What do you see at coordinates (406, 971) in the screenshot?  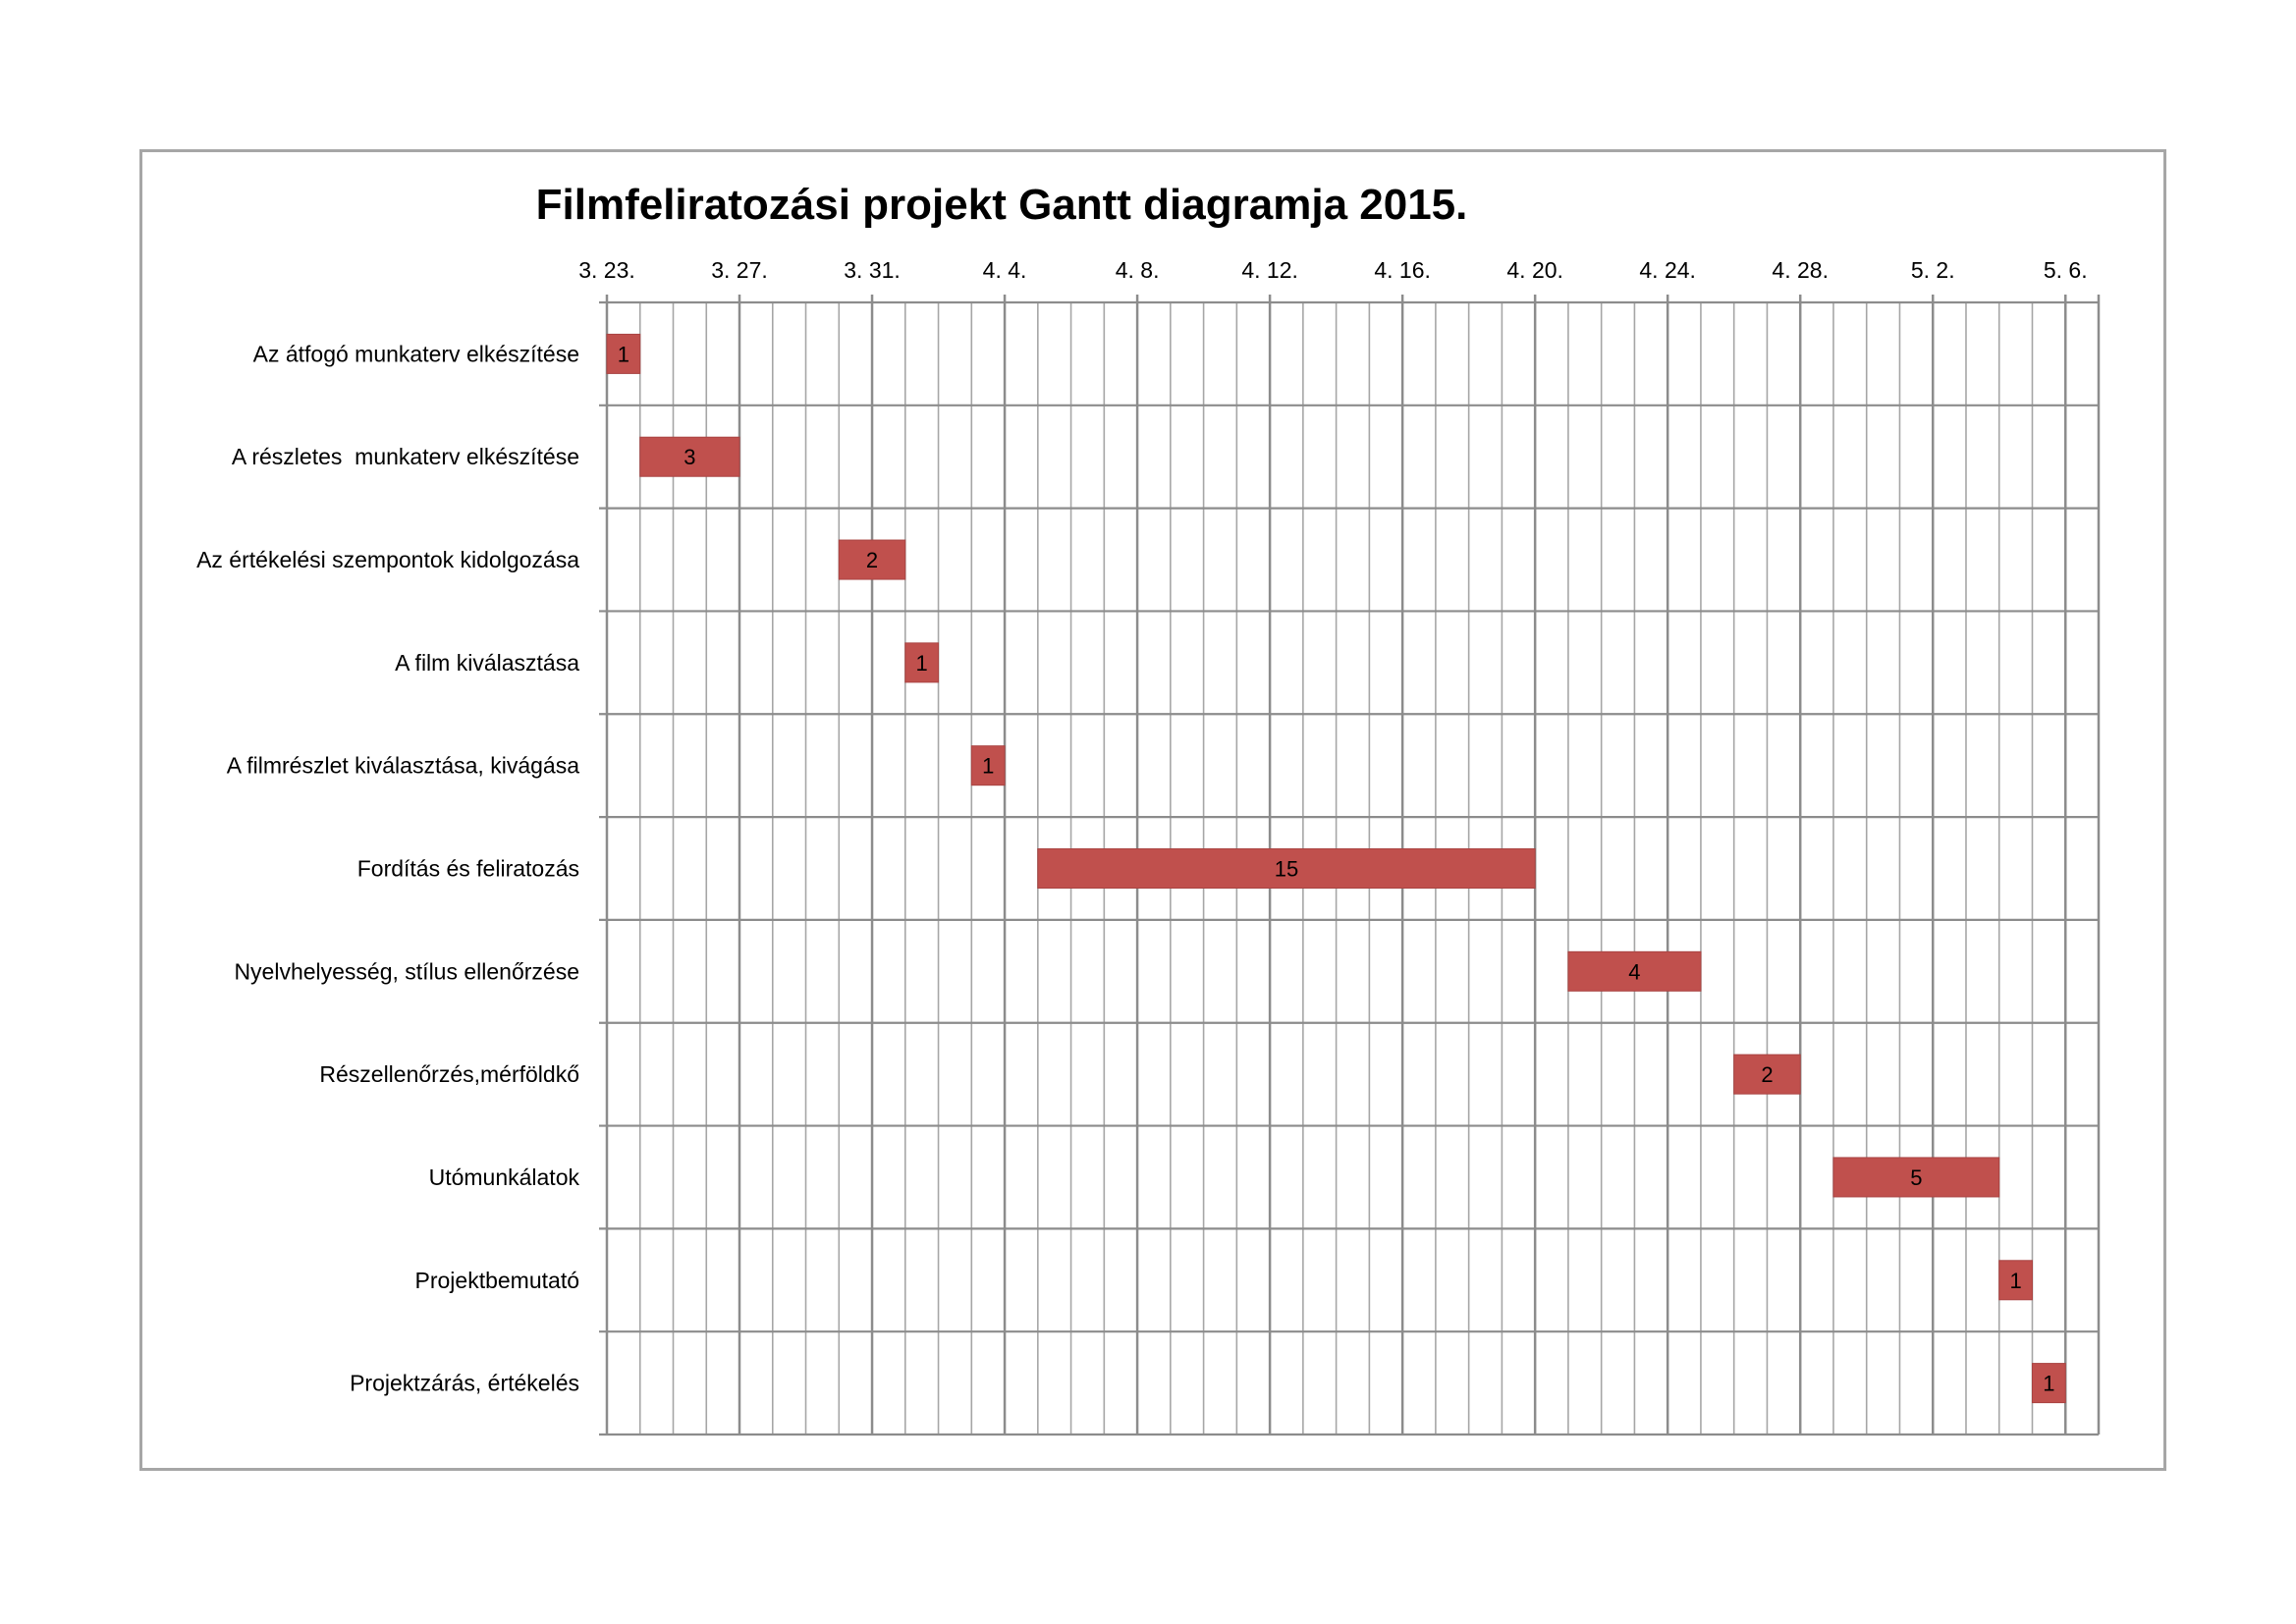 I see `task-label: Nyelvhelyesség, stílus ellenőrzése` at bounding box center [406, 971].